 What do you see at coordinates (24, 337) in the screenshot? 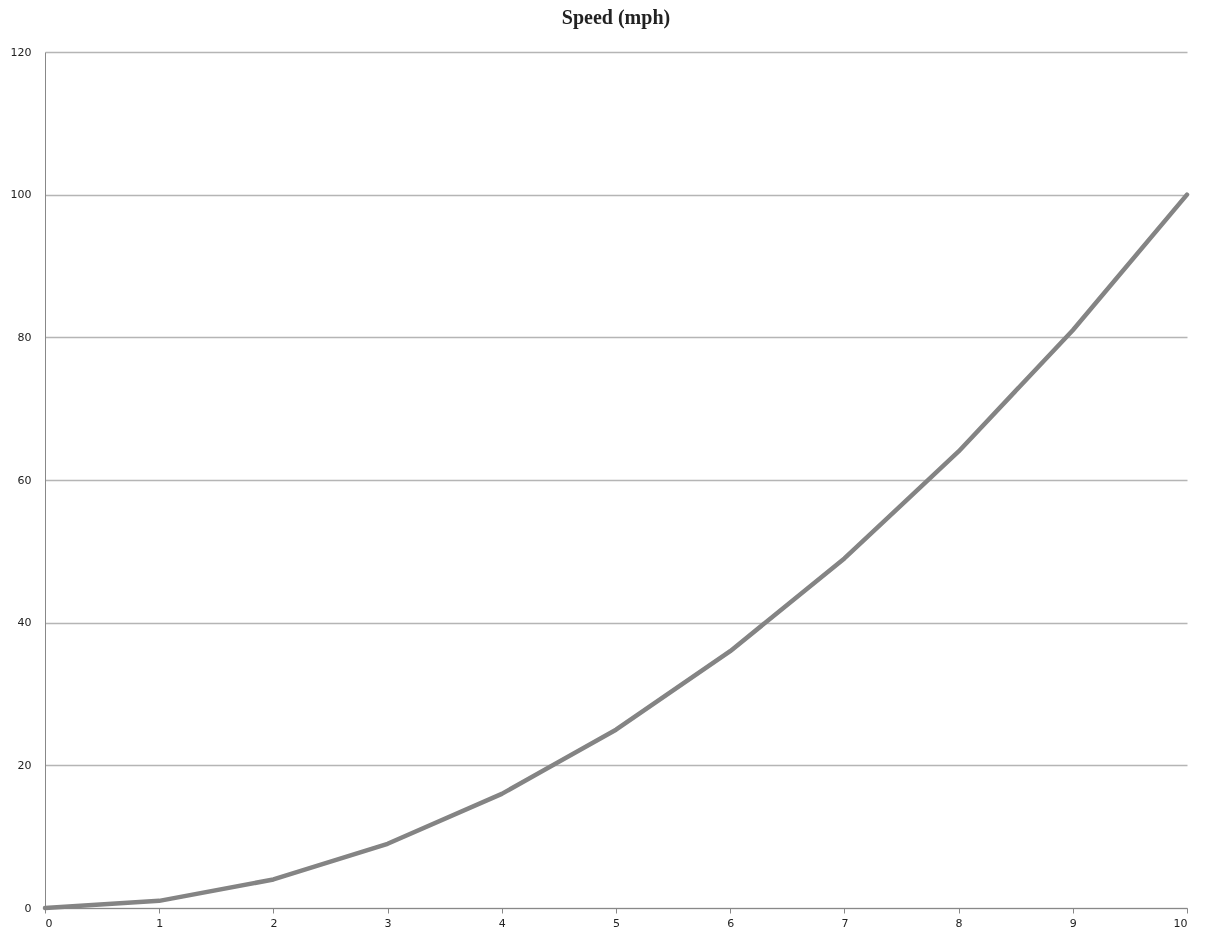
I see `y-tick-label: 80` at bounding box center [24, 337].